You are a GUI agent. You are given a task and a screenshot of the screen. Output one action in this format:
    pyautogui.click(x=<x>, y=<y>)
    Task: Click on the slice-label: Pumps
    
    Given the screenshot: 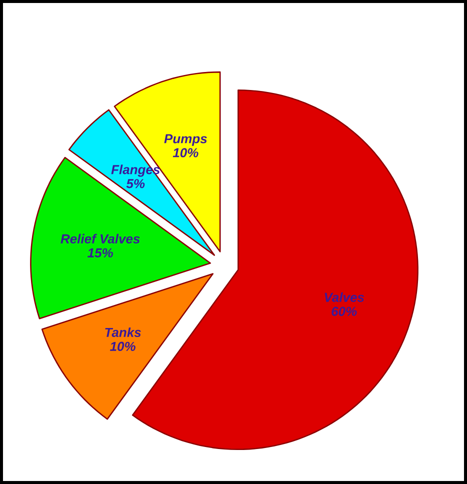 What is the action you would take?
    pyautogui.click(x=185, y=140)
    